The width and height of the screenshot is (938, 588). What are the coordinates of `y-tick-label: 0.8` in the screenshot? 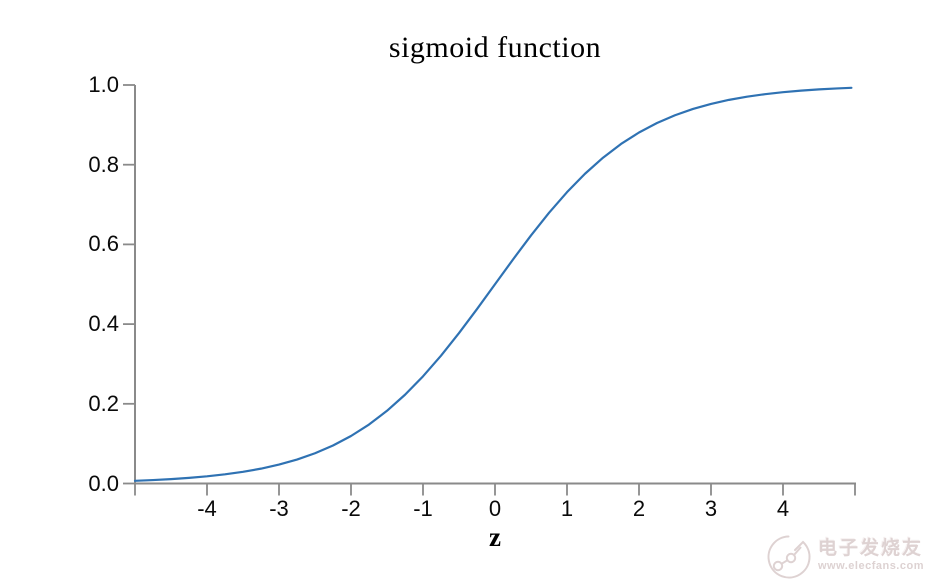 It's located at (103, 164).